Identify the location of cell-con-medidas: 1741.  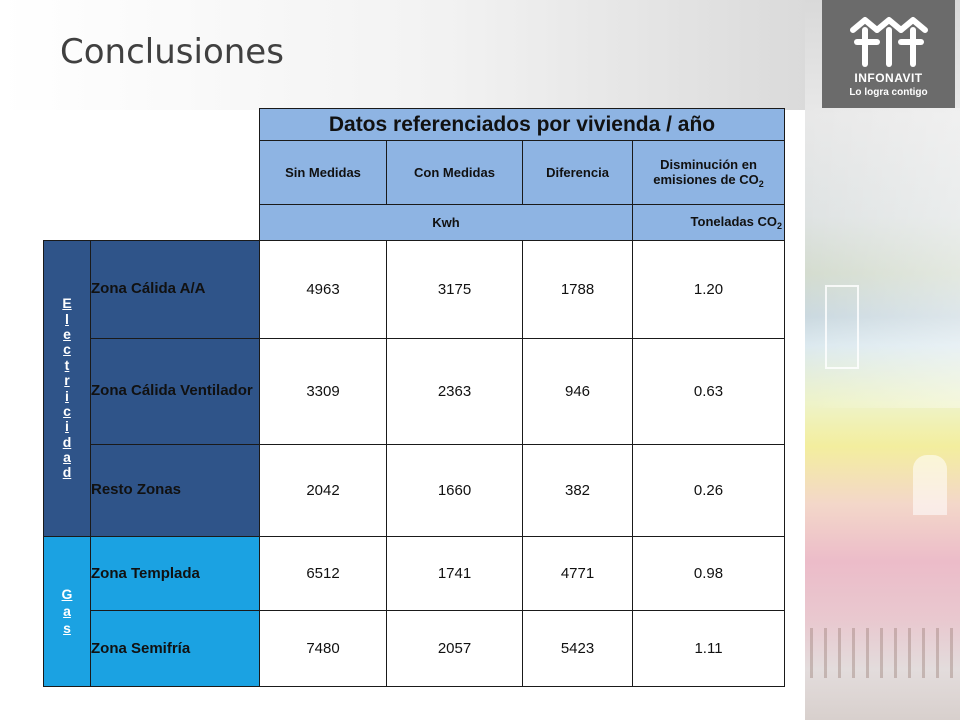
(454, 573).